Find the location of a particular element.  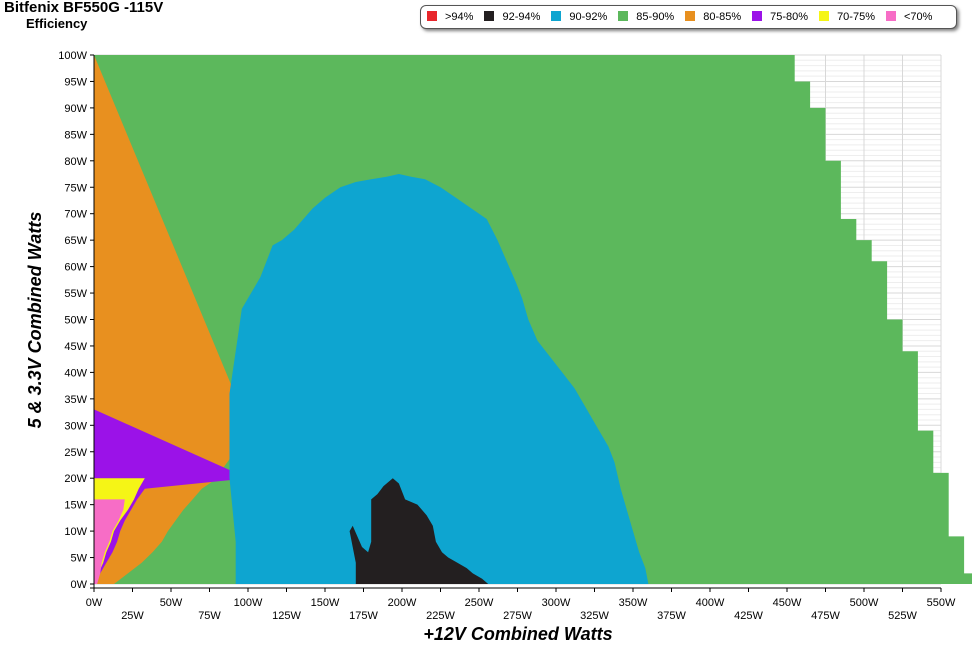

legend-item: >94% is located at coordinates (450, 17).